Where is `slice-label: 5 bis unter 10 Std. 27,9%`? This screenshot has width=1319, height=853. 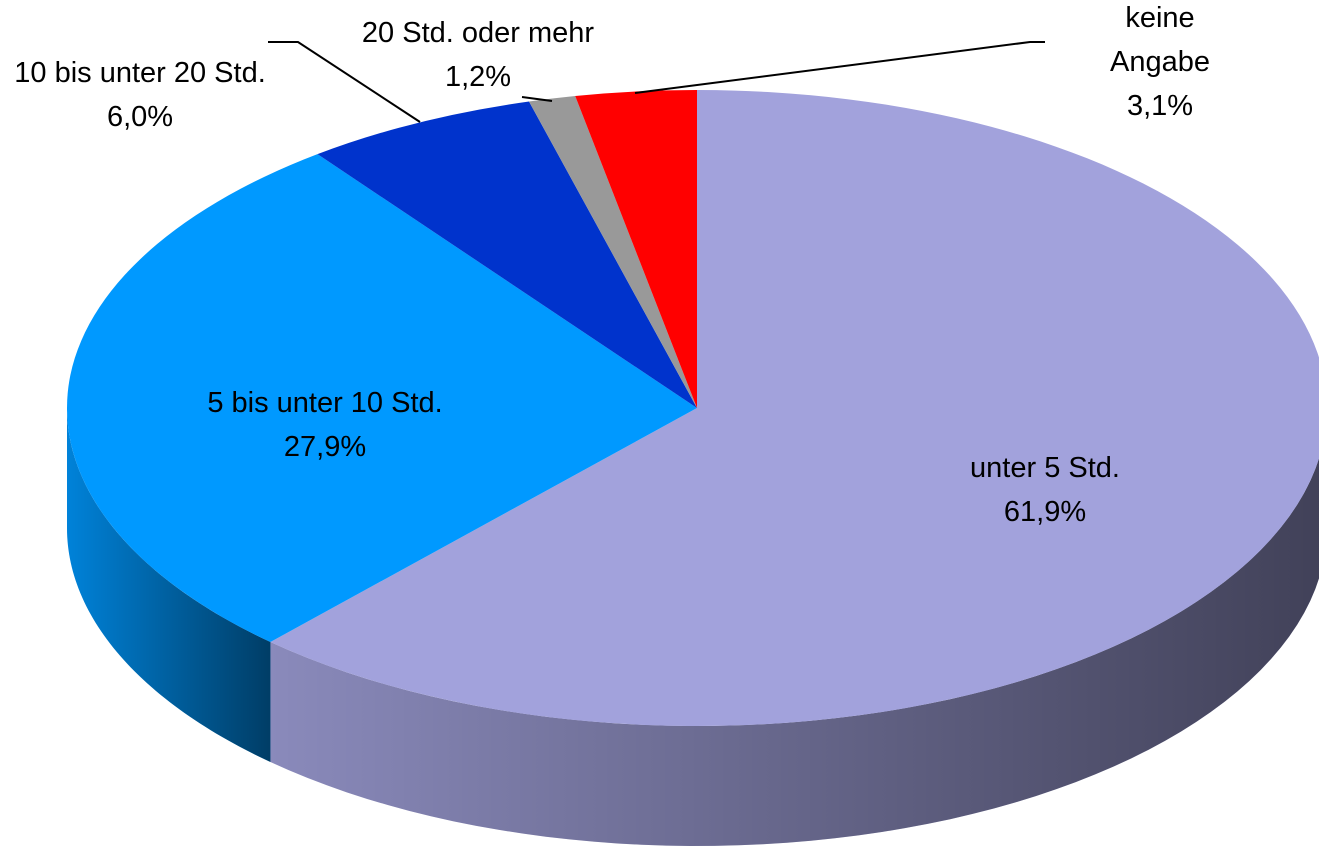
slice-label: 5 bis unter 10 Std. 27,9% is located at coordinates (324, 425).